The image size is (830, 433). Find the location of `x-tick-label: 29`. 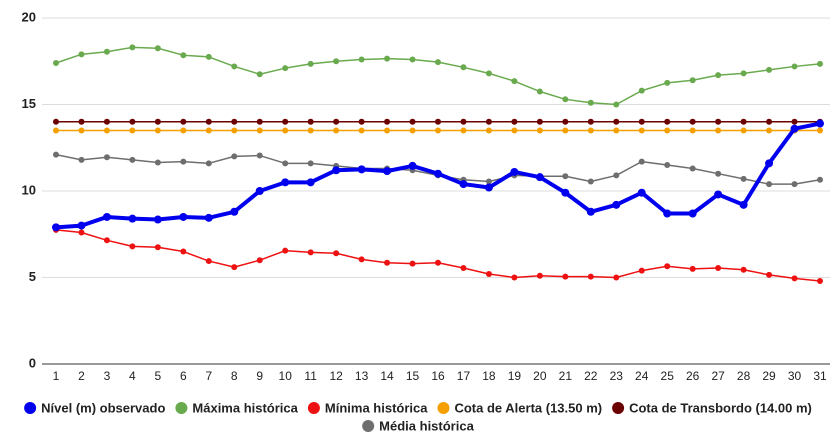

x-tick-label: 29 is located at coordinates (769, 376).